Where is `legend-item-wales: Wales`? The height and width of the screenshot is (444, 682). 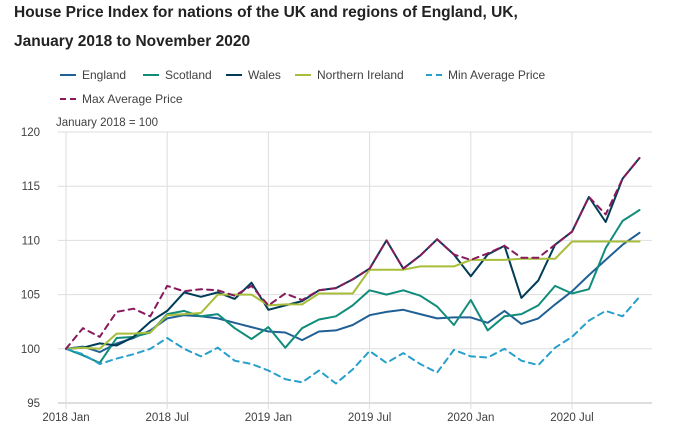
legend-item-wales: Wales is located at coordinates (253, 75).